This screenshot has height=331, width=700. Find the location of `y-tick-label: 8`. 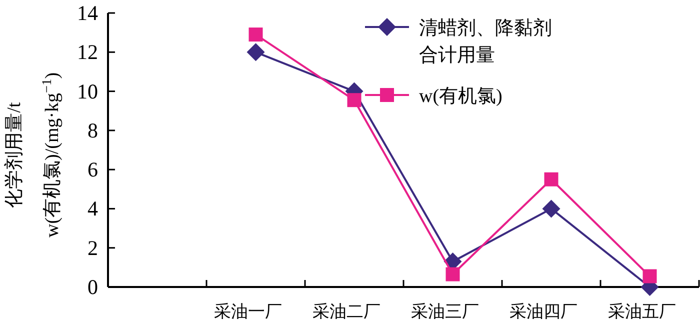

y-tick-label: 8 is located at coordinates (93, 130).